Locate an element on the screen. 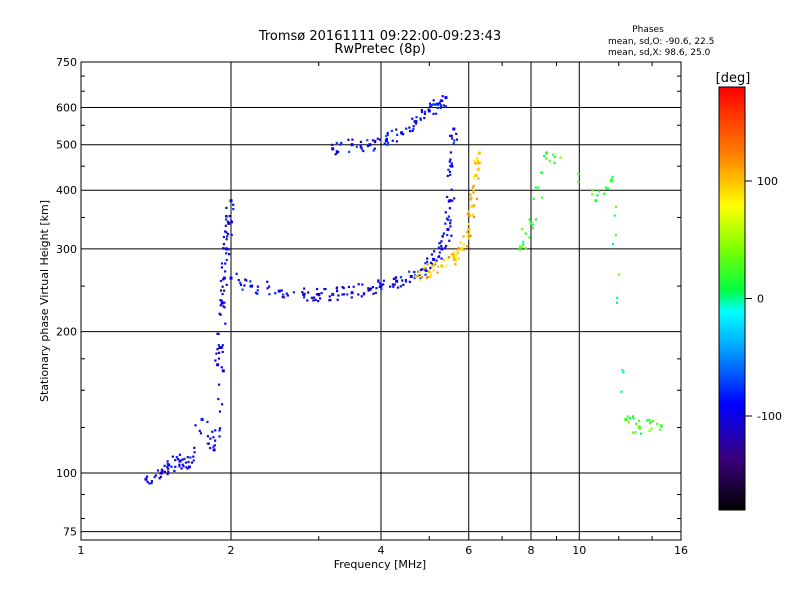 This screenshot has height=600, width=800. colorbar-tick-label: 0 is located at coordinates (760, 299).